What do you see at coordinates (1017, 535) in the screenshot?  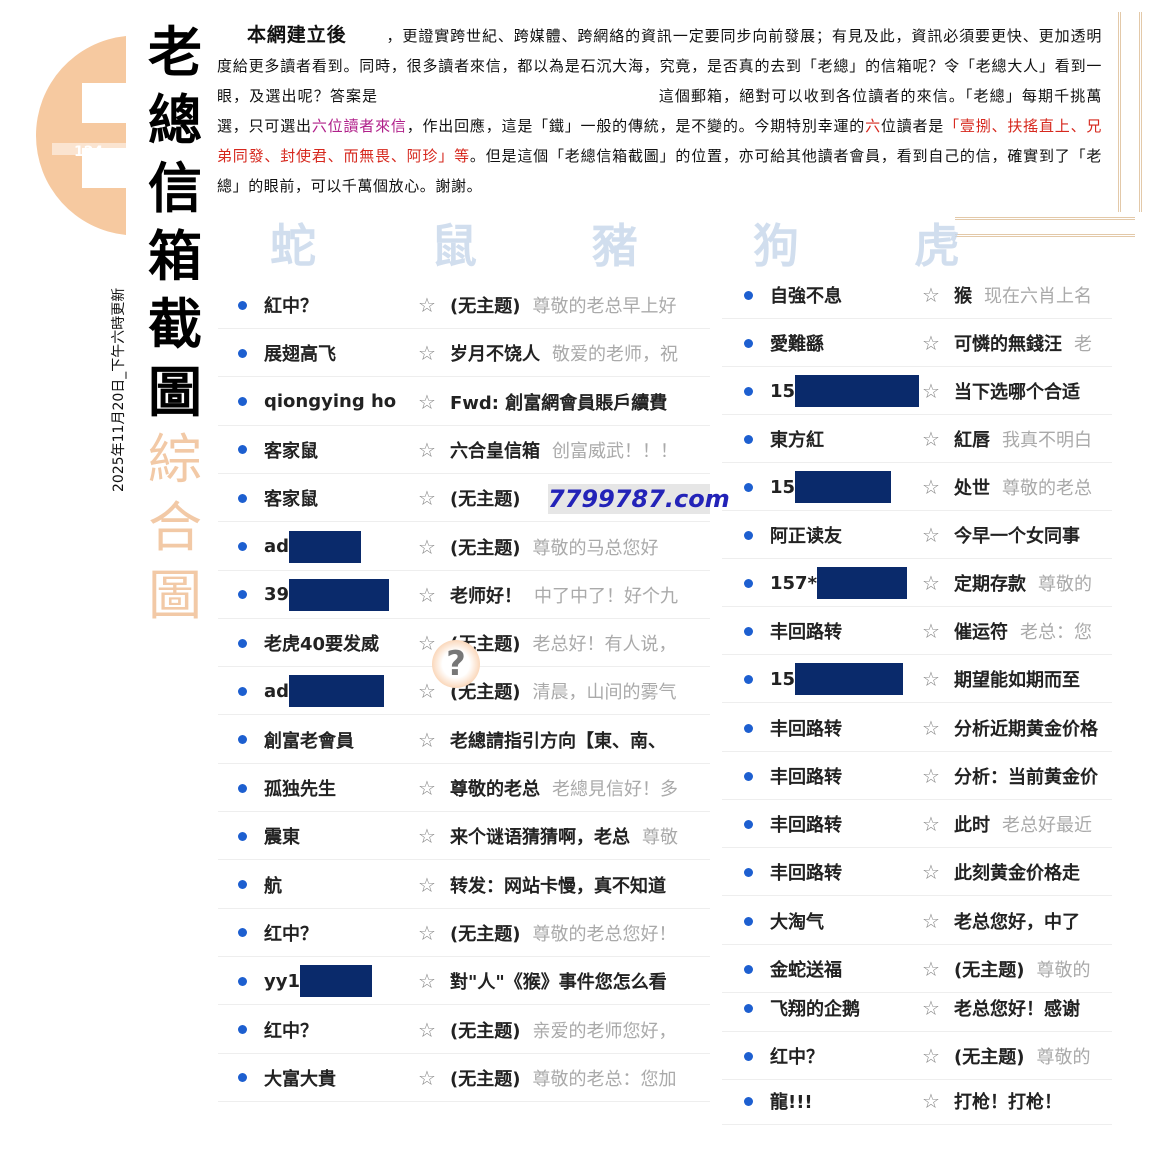 I see `mail-subject: 今早一个女同事` at bounding box center [1017, 535].